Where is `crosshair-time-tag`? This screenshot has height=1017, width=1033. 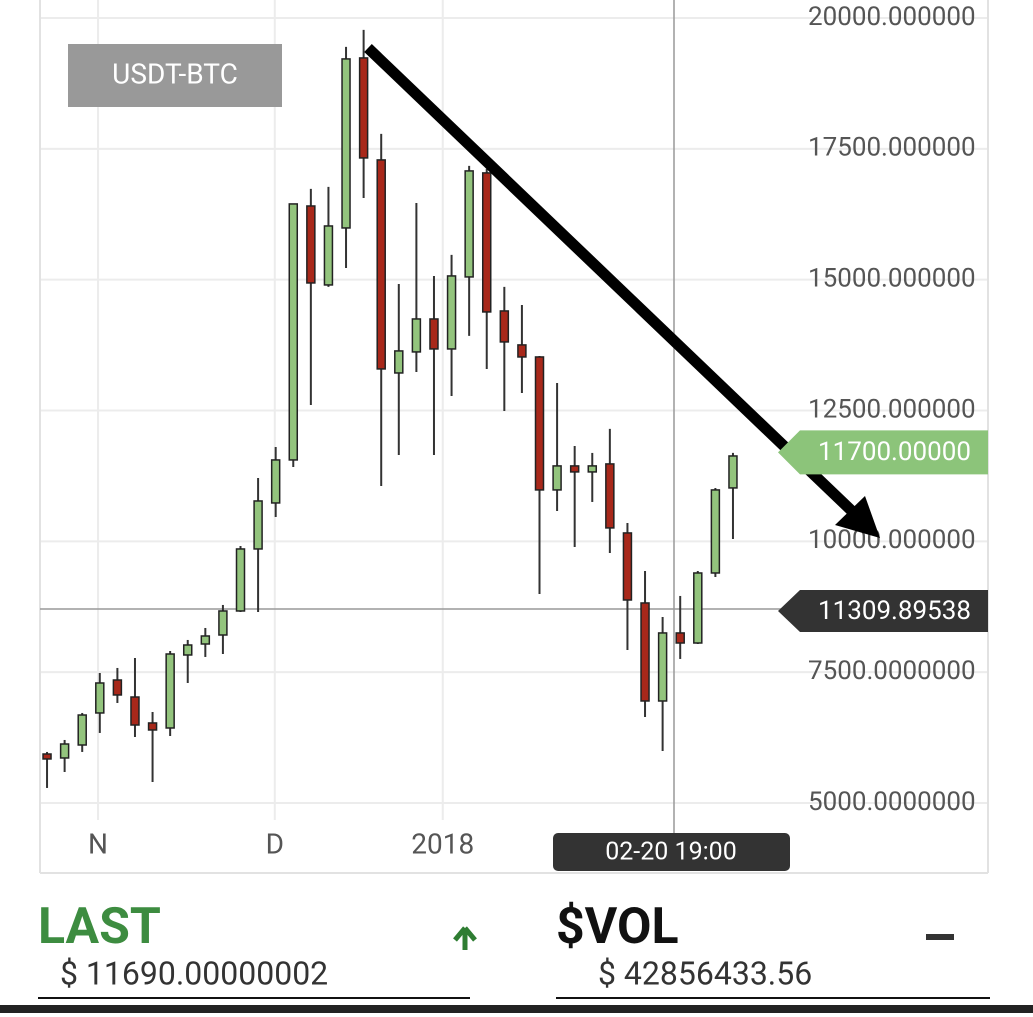 crosshair-time-tag is located at coordinates (671, 852).